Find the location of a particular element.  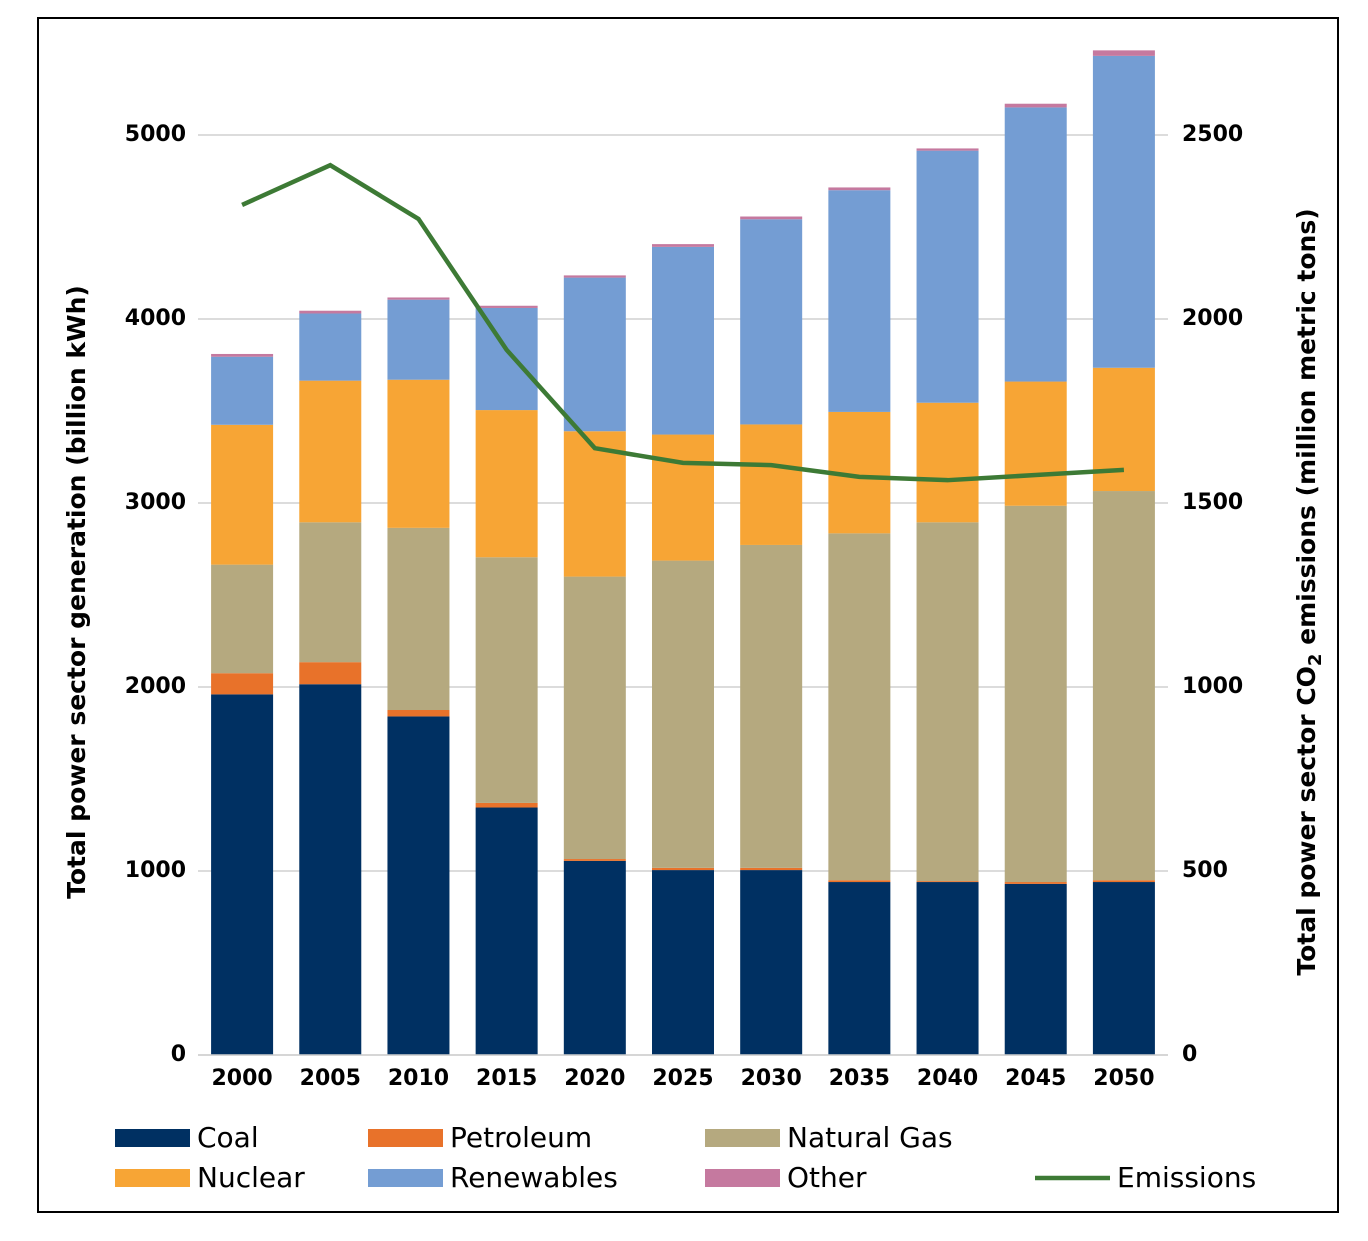

y-tick-label: 0 is located at coordinates (178, 1054).